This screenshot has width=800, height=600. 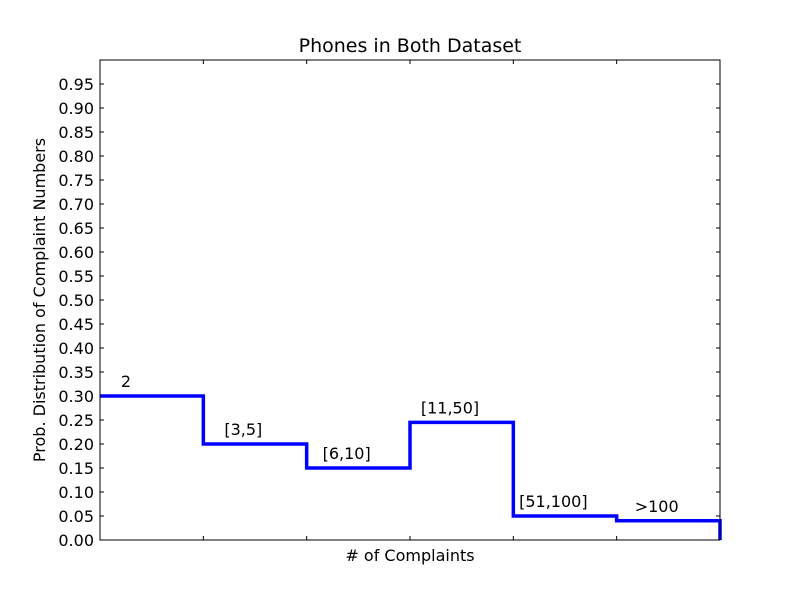 I want to click on y-tick-label: 0.45, so click(x=76, y=324).